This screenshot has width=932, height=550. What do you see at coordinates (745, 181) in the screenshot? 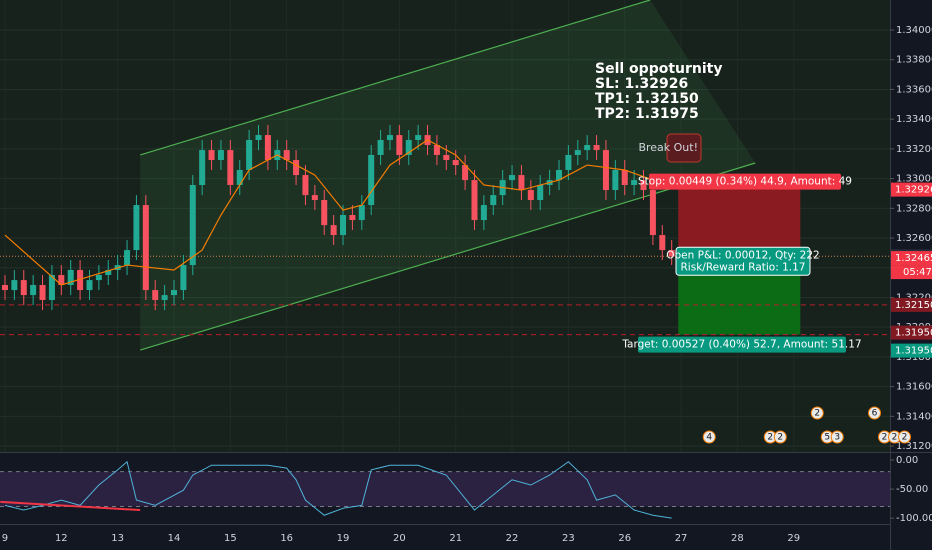
I see `label-box` at bounding box center [745, 181].